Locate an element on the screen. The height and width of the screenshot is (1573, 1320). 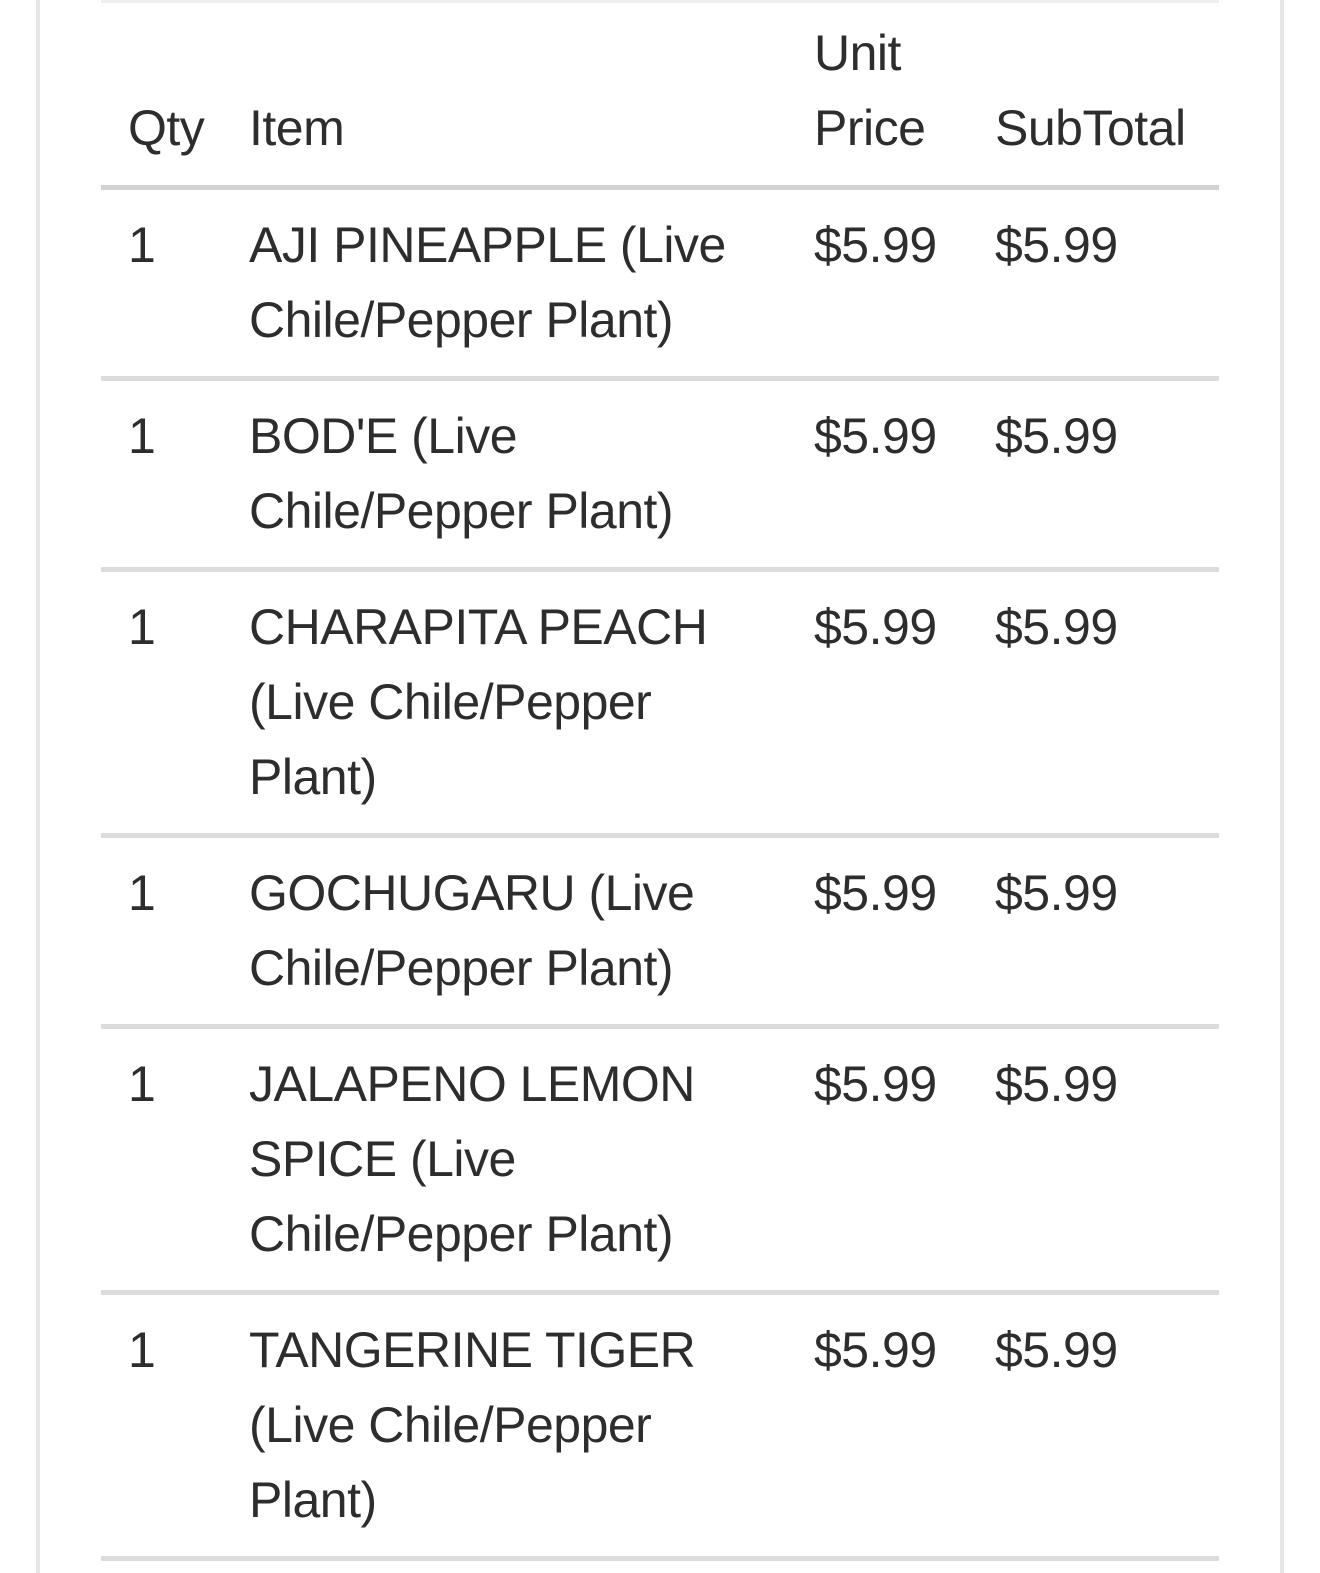
item-name-line: GOCHUGARU (Live is located at coordinates (472, 893).